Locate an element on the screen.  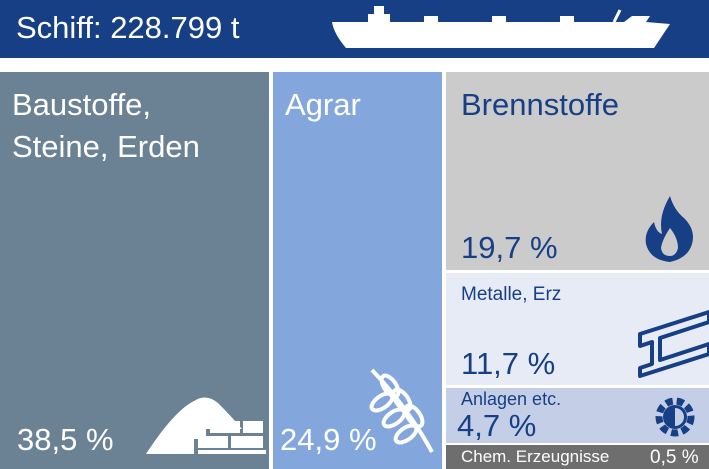
header-title: Schiff: 228.799 t is located at coordinates (128, 27).